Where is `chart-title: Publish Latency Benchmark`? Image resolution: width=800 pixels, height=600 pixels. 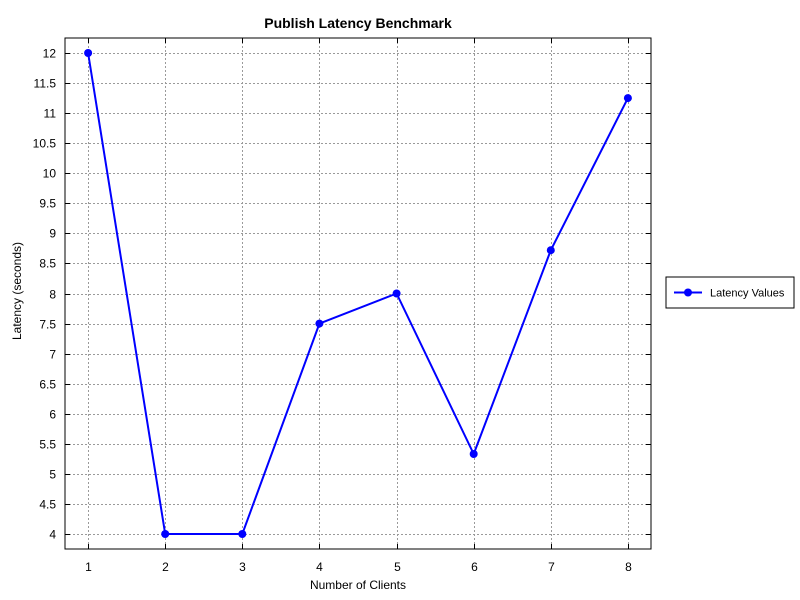 chart-title: Publish Latency Benchmark is located at coordinates (358, 23).